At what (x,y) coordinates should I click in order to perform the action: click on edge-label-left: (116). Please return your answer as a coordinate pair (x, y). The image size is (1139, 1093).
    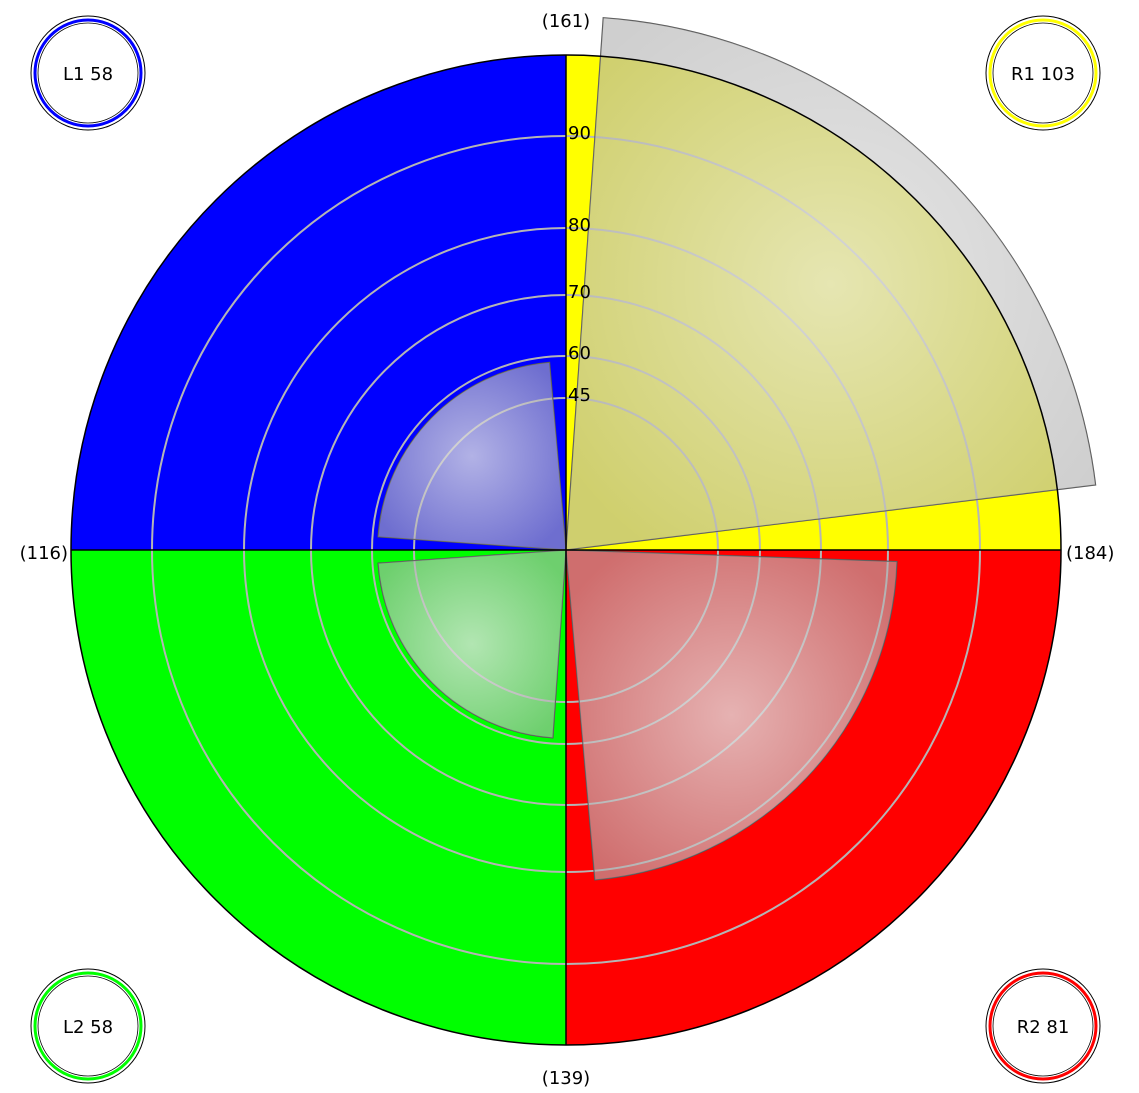
    Looking at the image, I should click on (44, 553).